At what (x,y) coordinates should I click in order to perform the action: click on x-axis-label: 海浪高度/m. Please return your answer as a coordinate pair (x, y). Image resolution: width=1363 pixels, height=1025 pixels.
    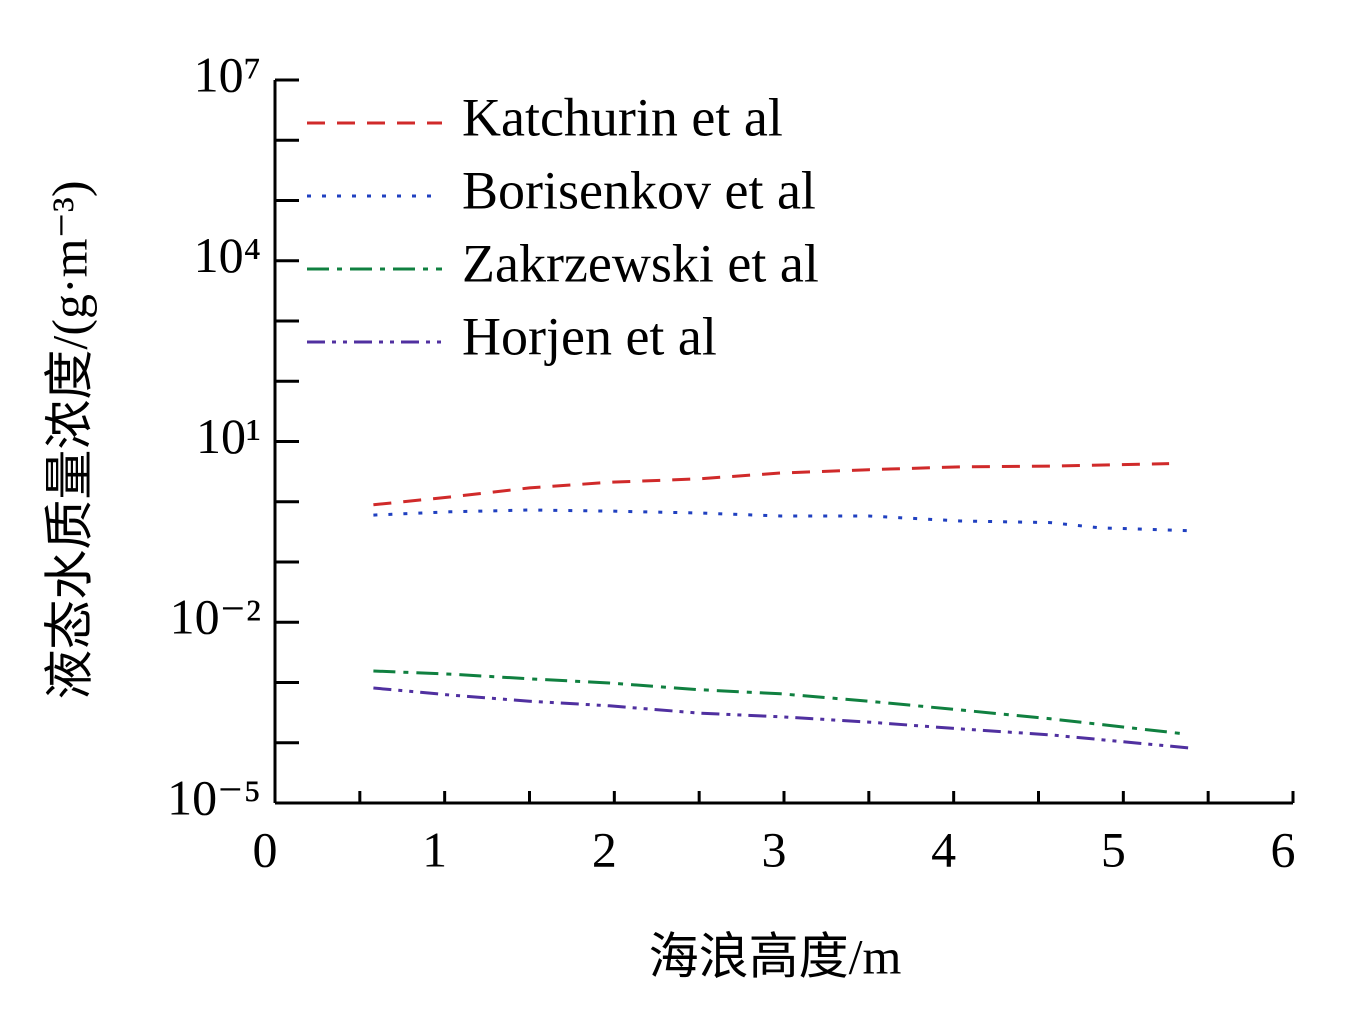
    Looking at the image, I should click on (775, 956).